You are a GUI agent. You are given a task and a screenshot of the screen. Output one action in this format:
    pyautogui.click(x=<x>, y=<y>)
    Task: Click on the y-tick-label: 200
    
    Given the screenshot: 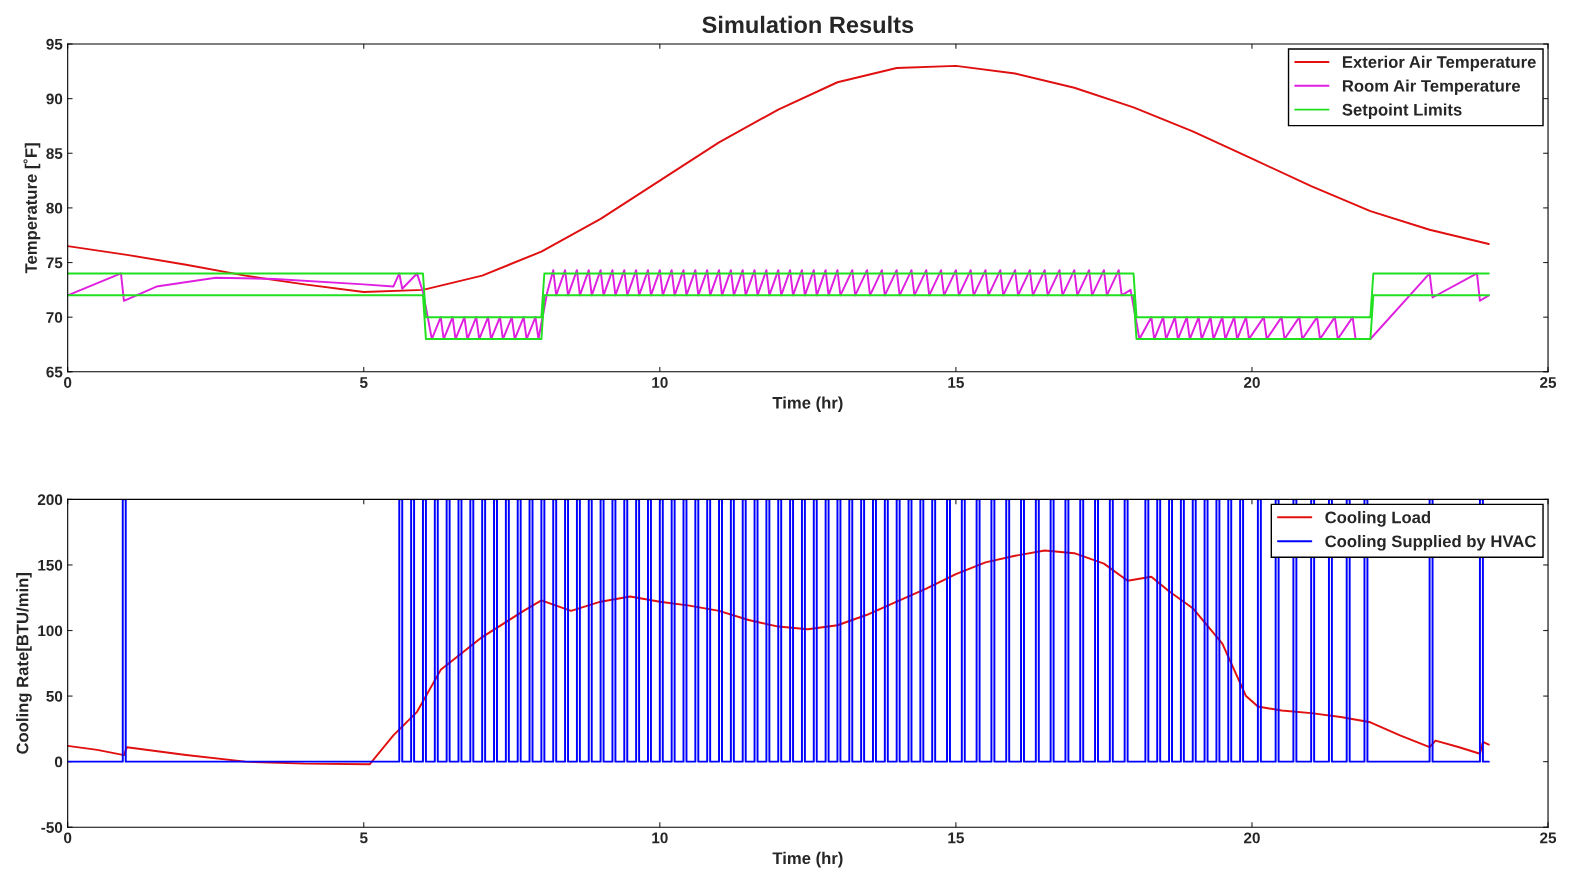 What is the action you would take?
    pyautogui.click(x=50, y=500)
    